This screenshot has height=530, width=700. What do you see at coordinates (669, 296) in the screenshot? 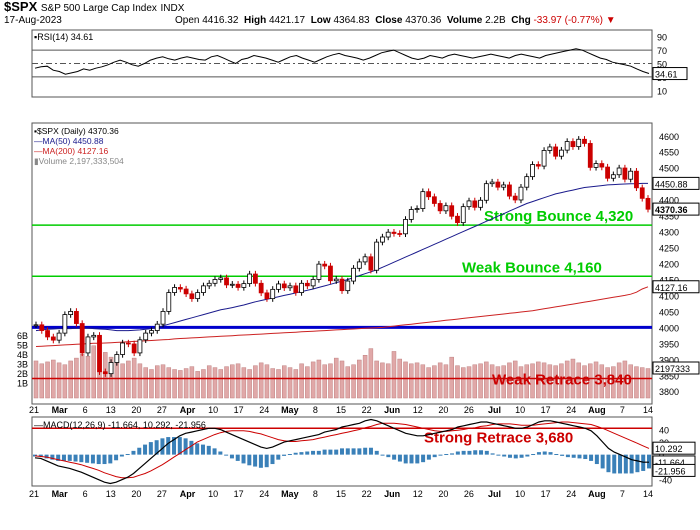
I see `price-tick-label: 4100` at bounding box center [669, 296].